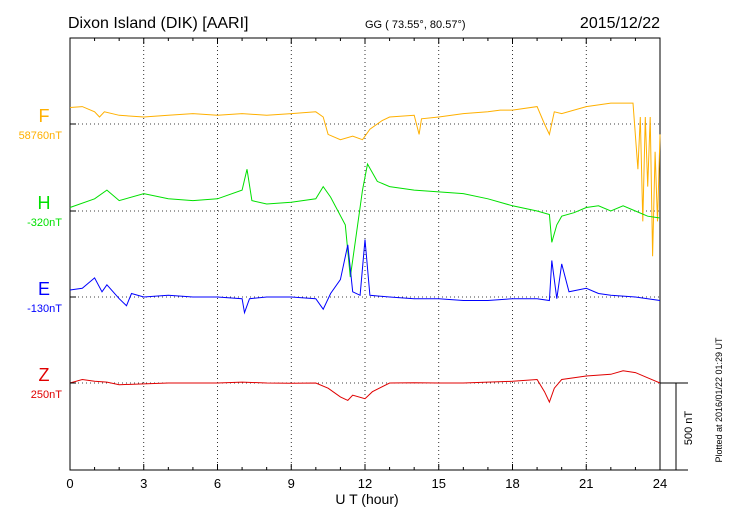 This screenshot has width=730, height=520. Describe the element at coordinates (41, 253) in the screenshot. I see `series-labels: F 58760nT H -320nT E -130nT Z 250nT` at that location.